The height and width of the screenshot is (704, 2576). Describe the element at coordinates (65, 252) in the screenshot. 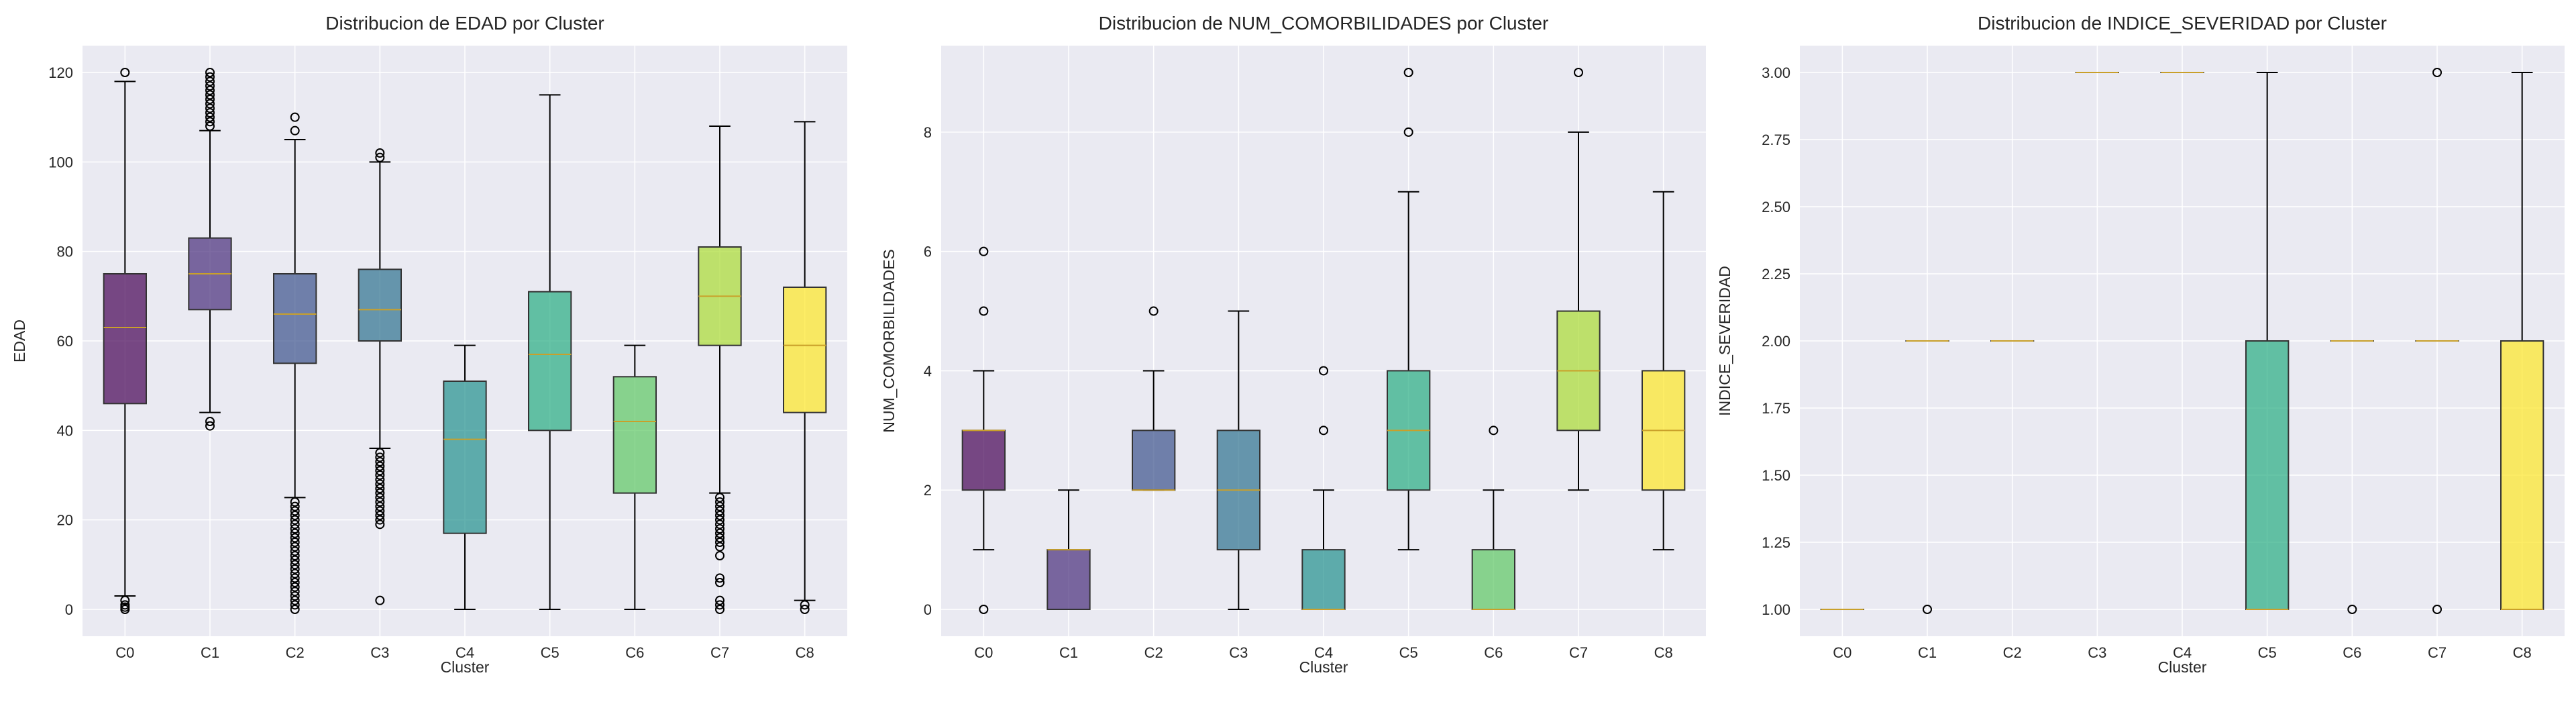

I see `y-tick-label: 80` at that location.